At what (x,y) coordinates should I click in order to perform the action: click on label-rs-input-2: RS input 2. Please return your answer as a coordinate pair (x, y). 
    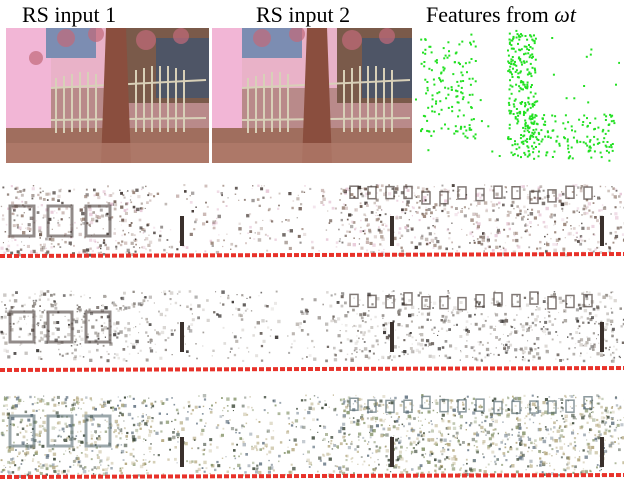
    Looking at the image, I should click on (303, 14).